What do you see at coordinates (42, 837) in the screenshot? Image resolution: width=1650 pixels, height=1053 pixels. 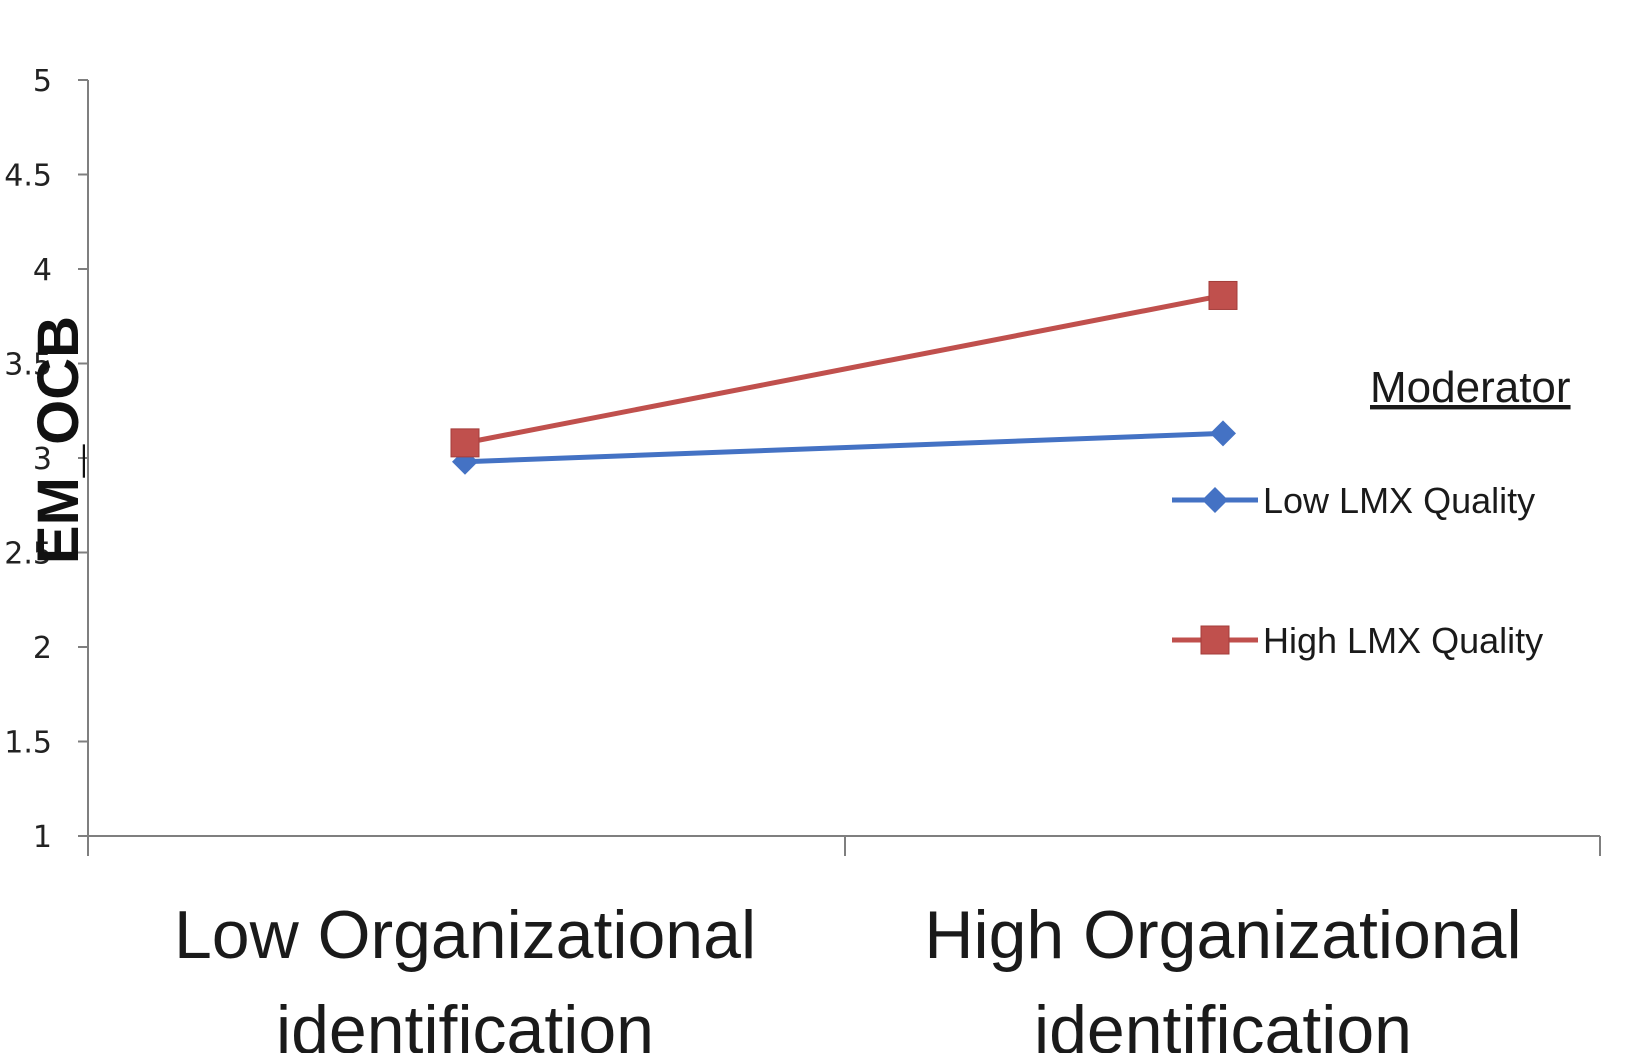 I see `y-tick-label-0: 1` at bounding box center [42, 837].